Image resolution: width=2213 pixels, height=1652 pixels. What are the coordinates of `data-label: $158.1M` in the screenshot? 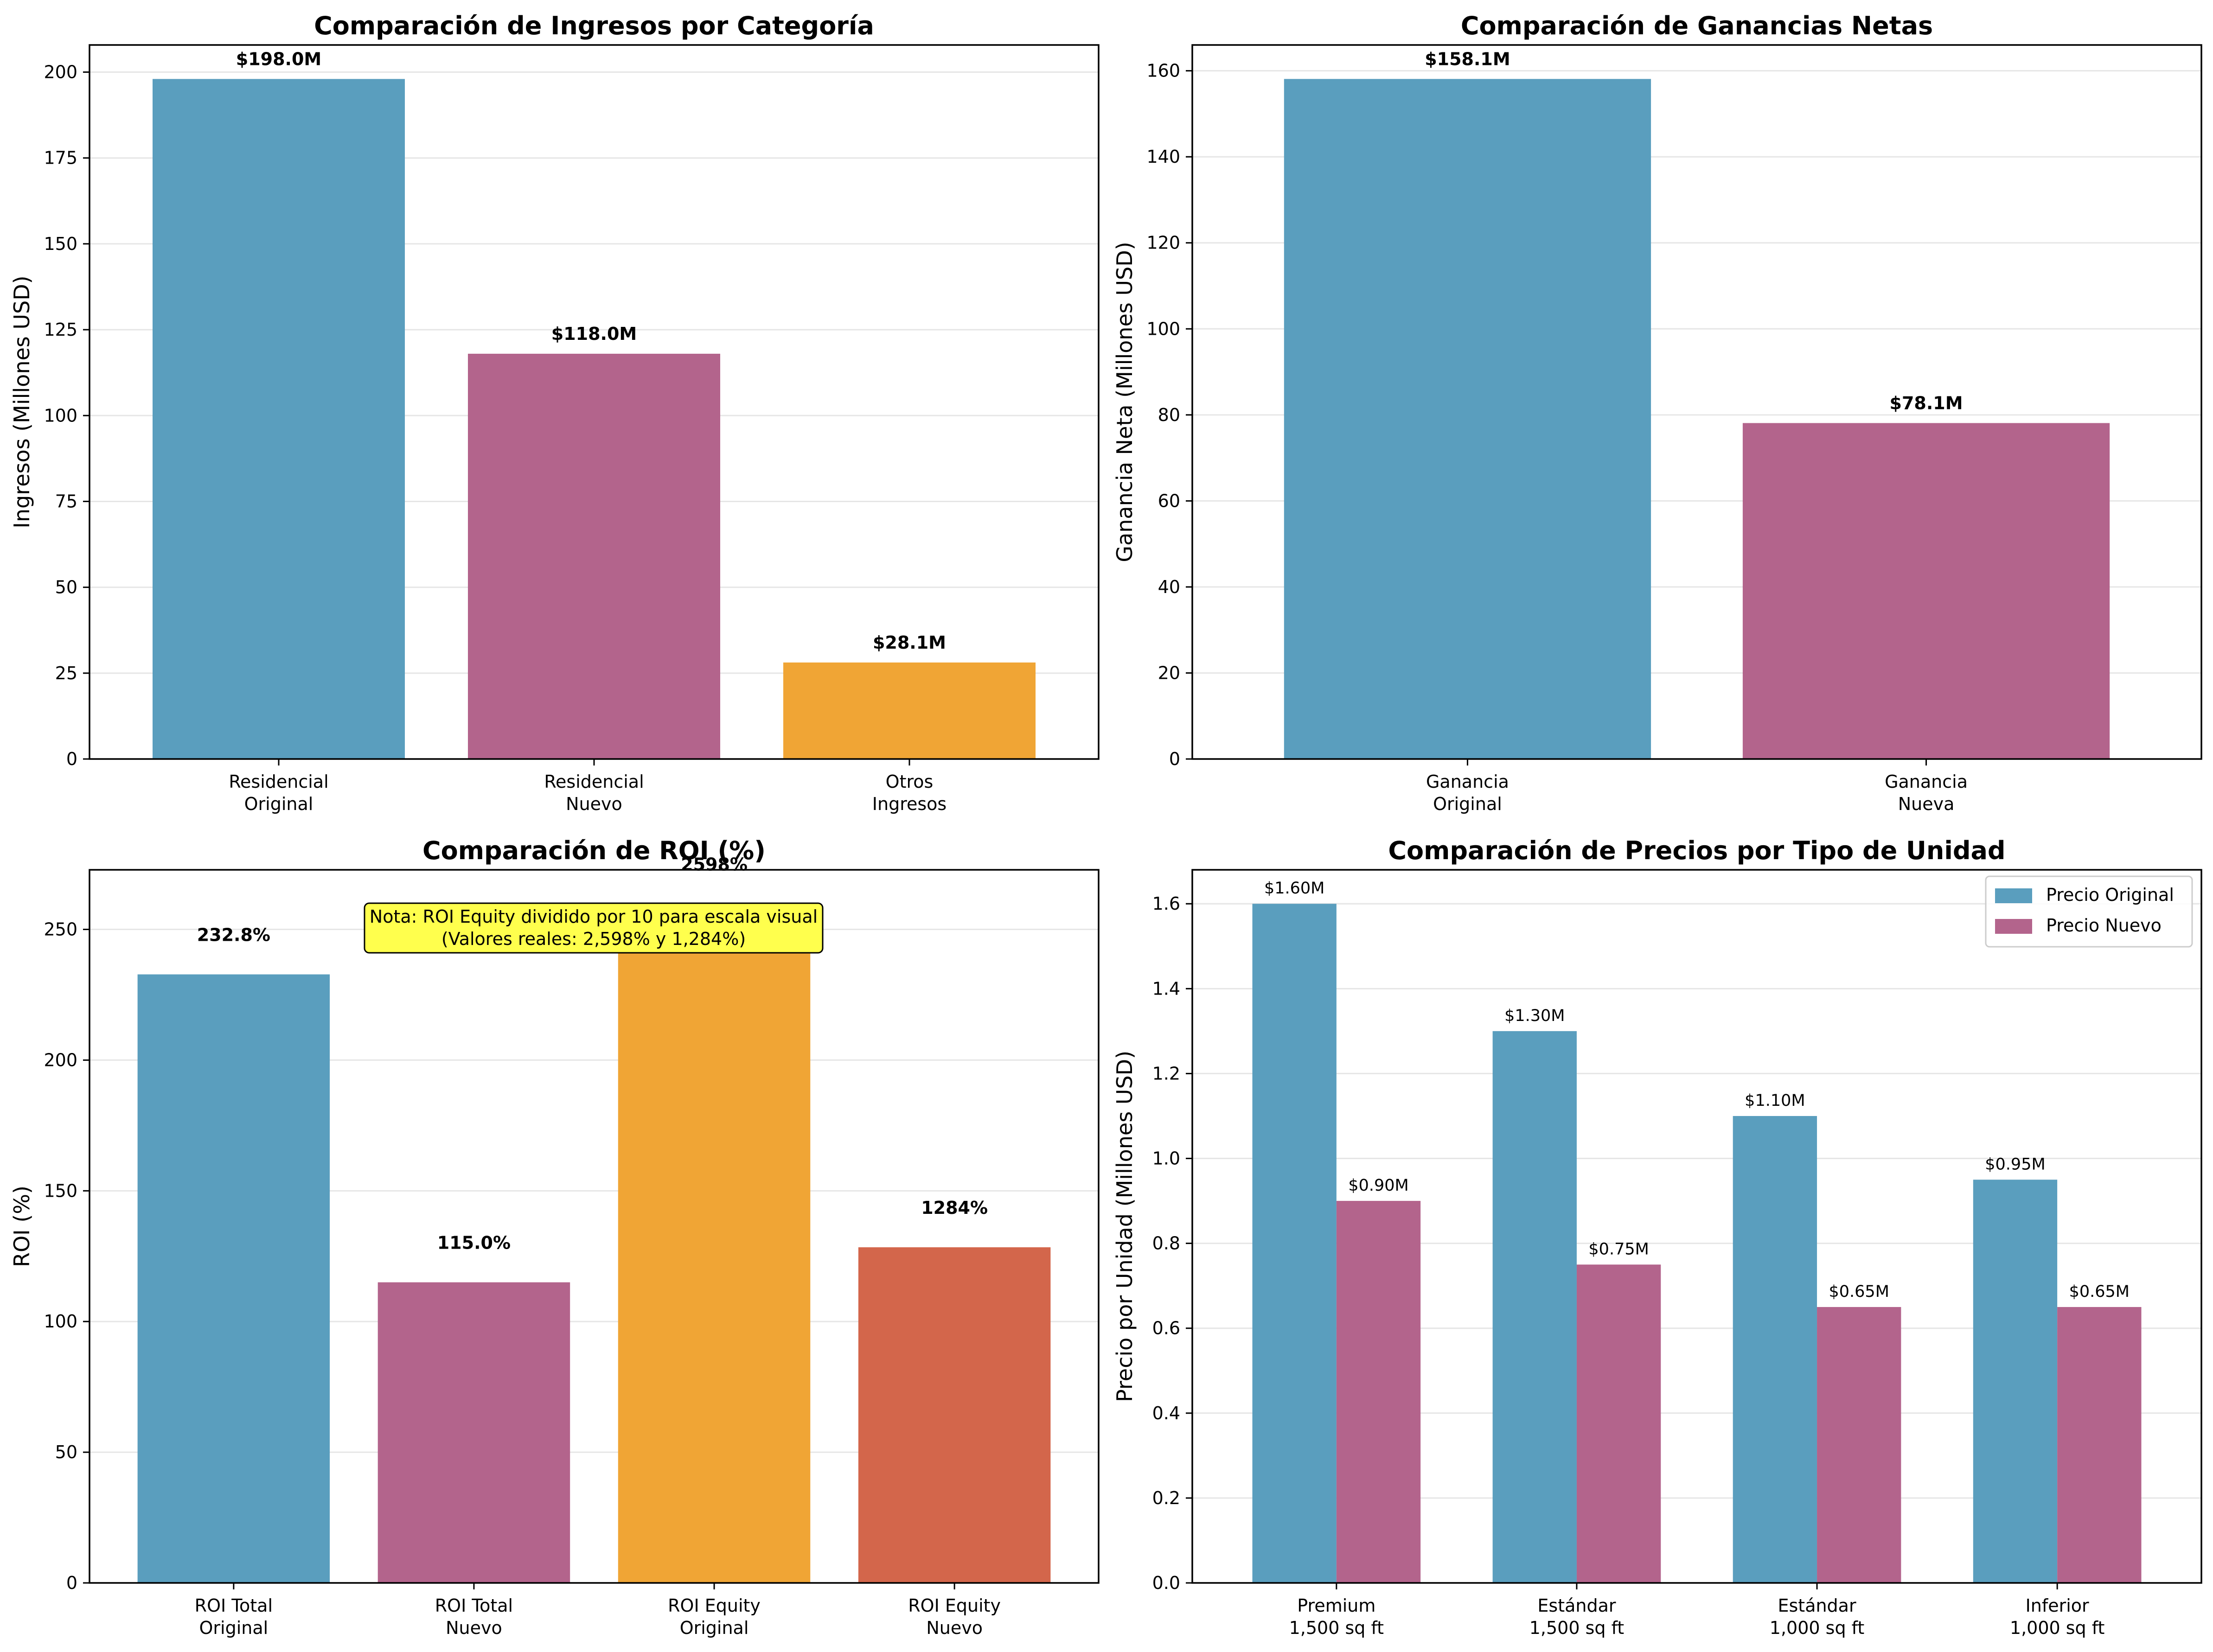 It's located at (1467, 59).